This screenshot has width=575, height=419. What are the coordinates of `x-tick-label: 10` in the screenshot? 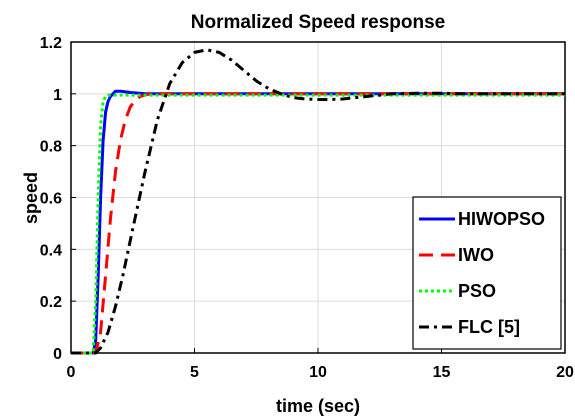 It's located at (318, 372).